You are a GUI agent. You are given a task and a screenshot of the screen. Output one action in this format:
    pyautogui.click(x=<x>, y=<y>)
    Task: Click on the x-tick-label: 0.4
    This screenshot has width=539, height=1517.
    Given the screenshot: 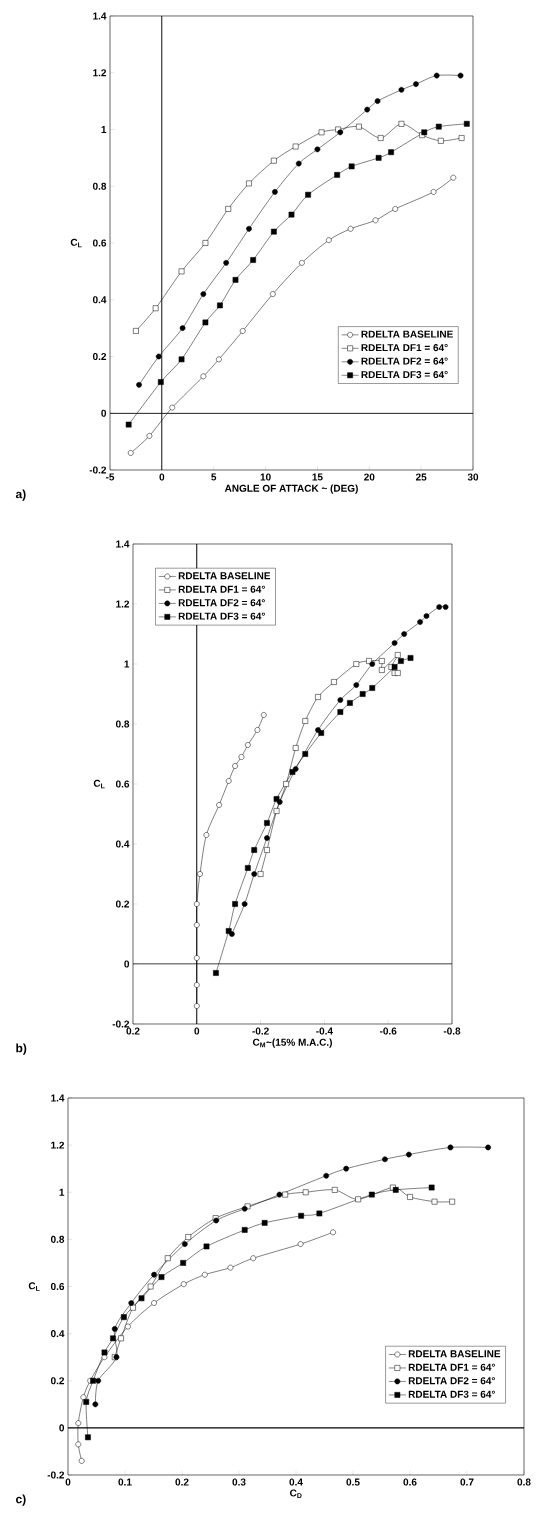 What is the action you would take?
    pyautogui.click(x=296, y=1482)
    